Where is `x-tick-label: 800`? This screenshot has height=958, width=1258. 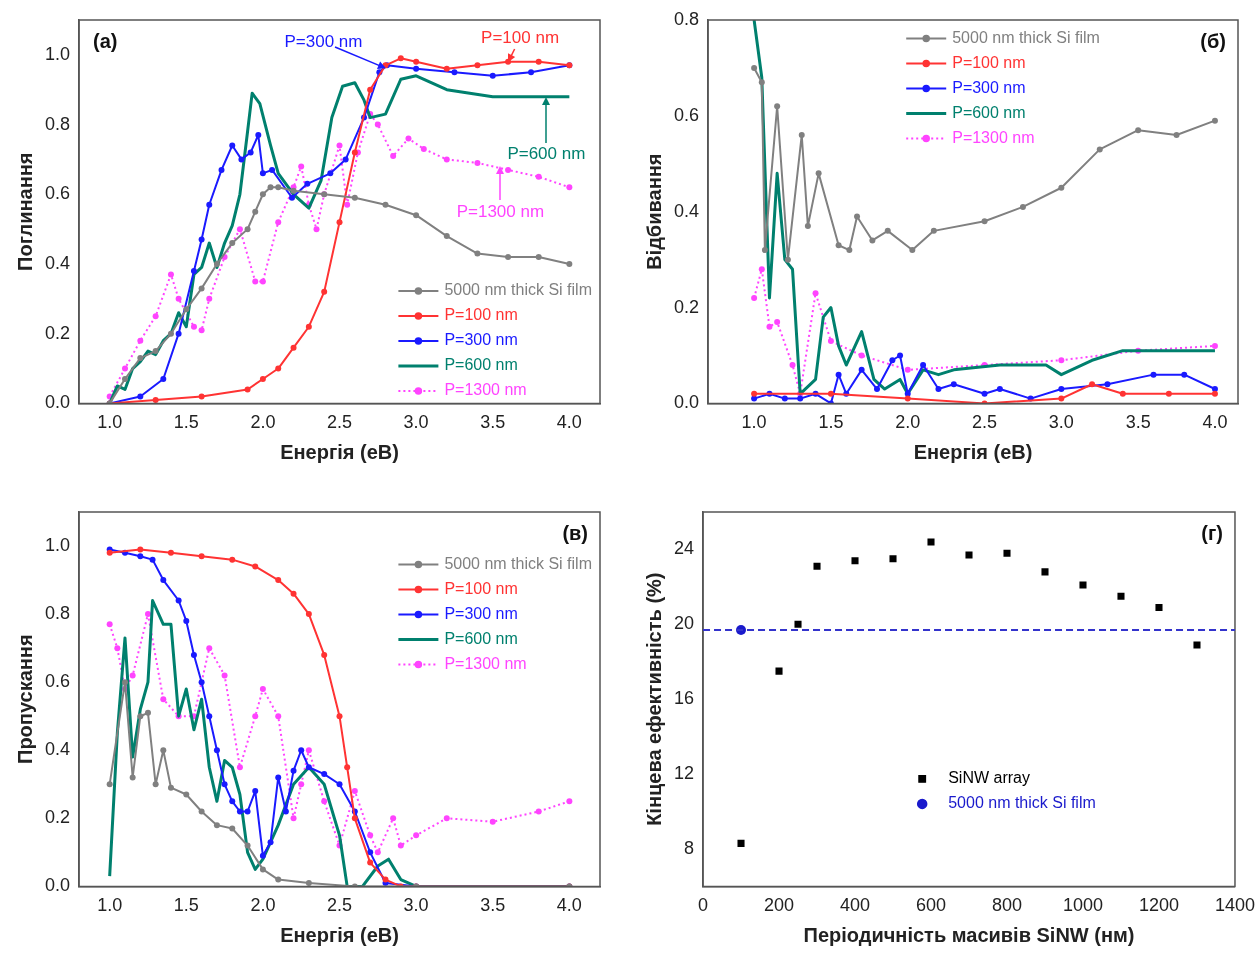 x-tick-label: 800 is located at coordinates (1007, 905).